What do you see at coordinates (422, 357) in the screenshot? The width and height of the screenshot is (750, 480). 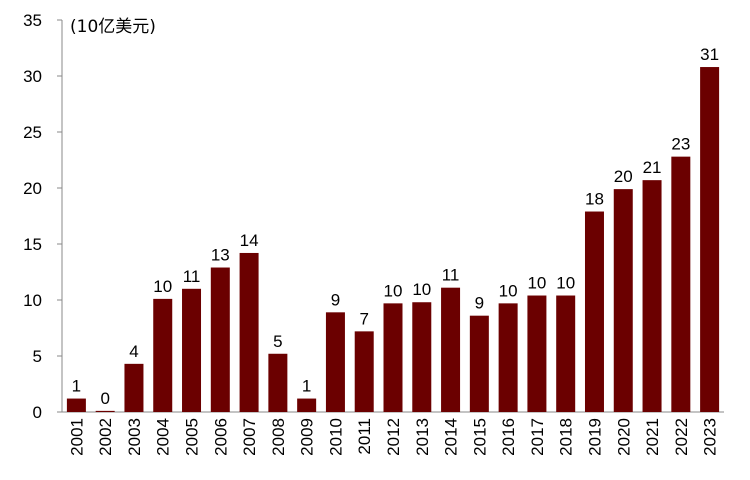 I see `bar-2013` at bounding box center [422, 357].